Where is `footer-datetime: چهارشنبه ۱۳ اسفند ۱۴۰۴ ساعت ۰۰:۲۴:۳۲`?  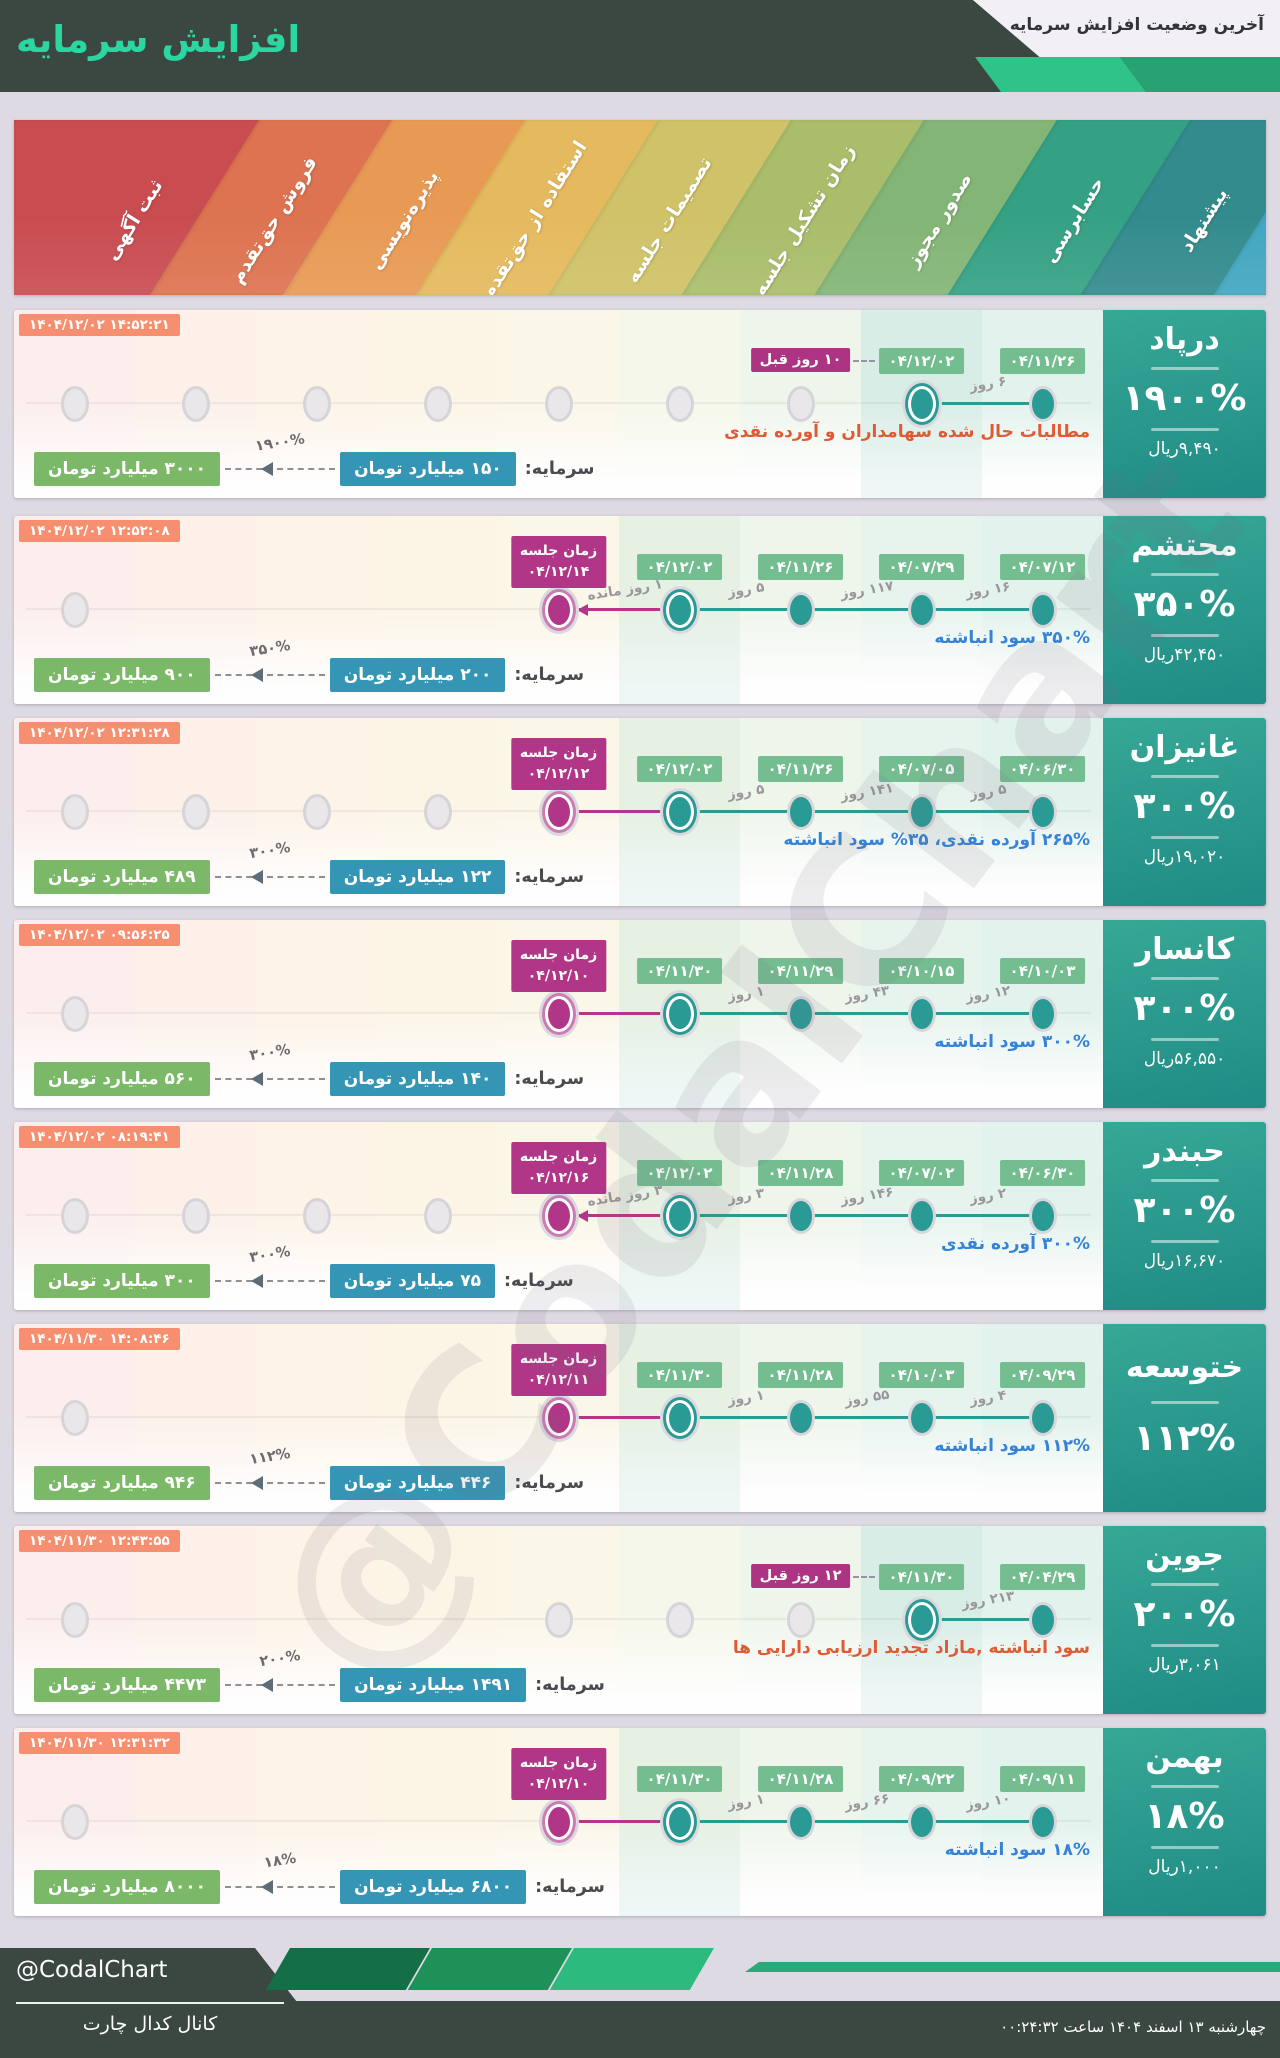 footer-datetime: چهارشنبه ۱۳ اسفند ۱۴۰۴ ساعت ۰۰:۲۴:۳۲ is located at coordinates (1133, 2027).